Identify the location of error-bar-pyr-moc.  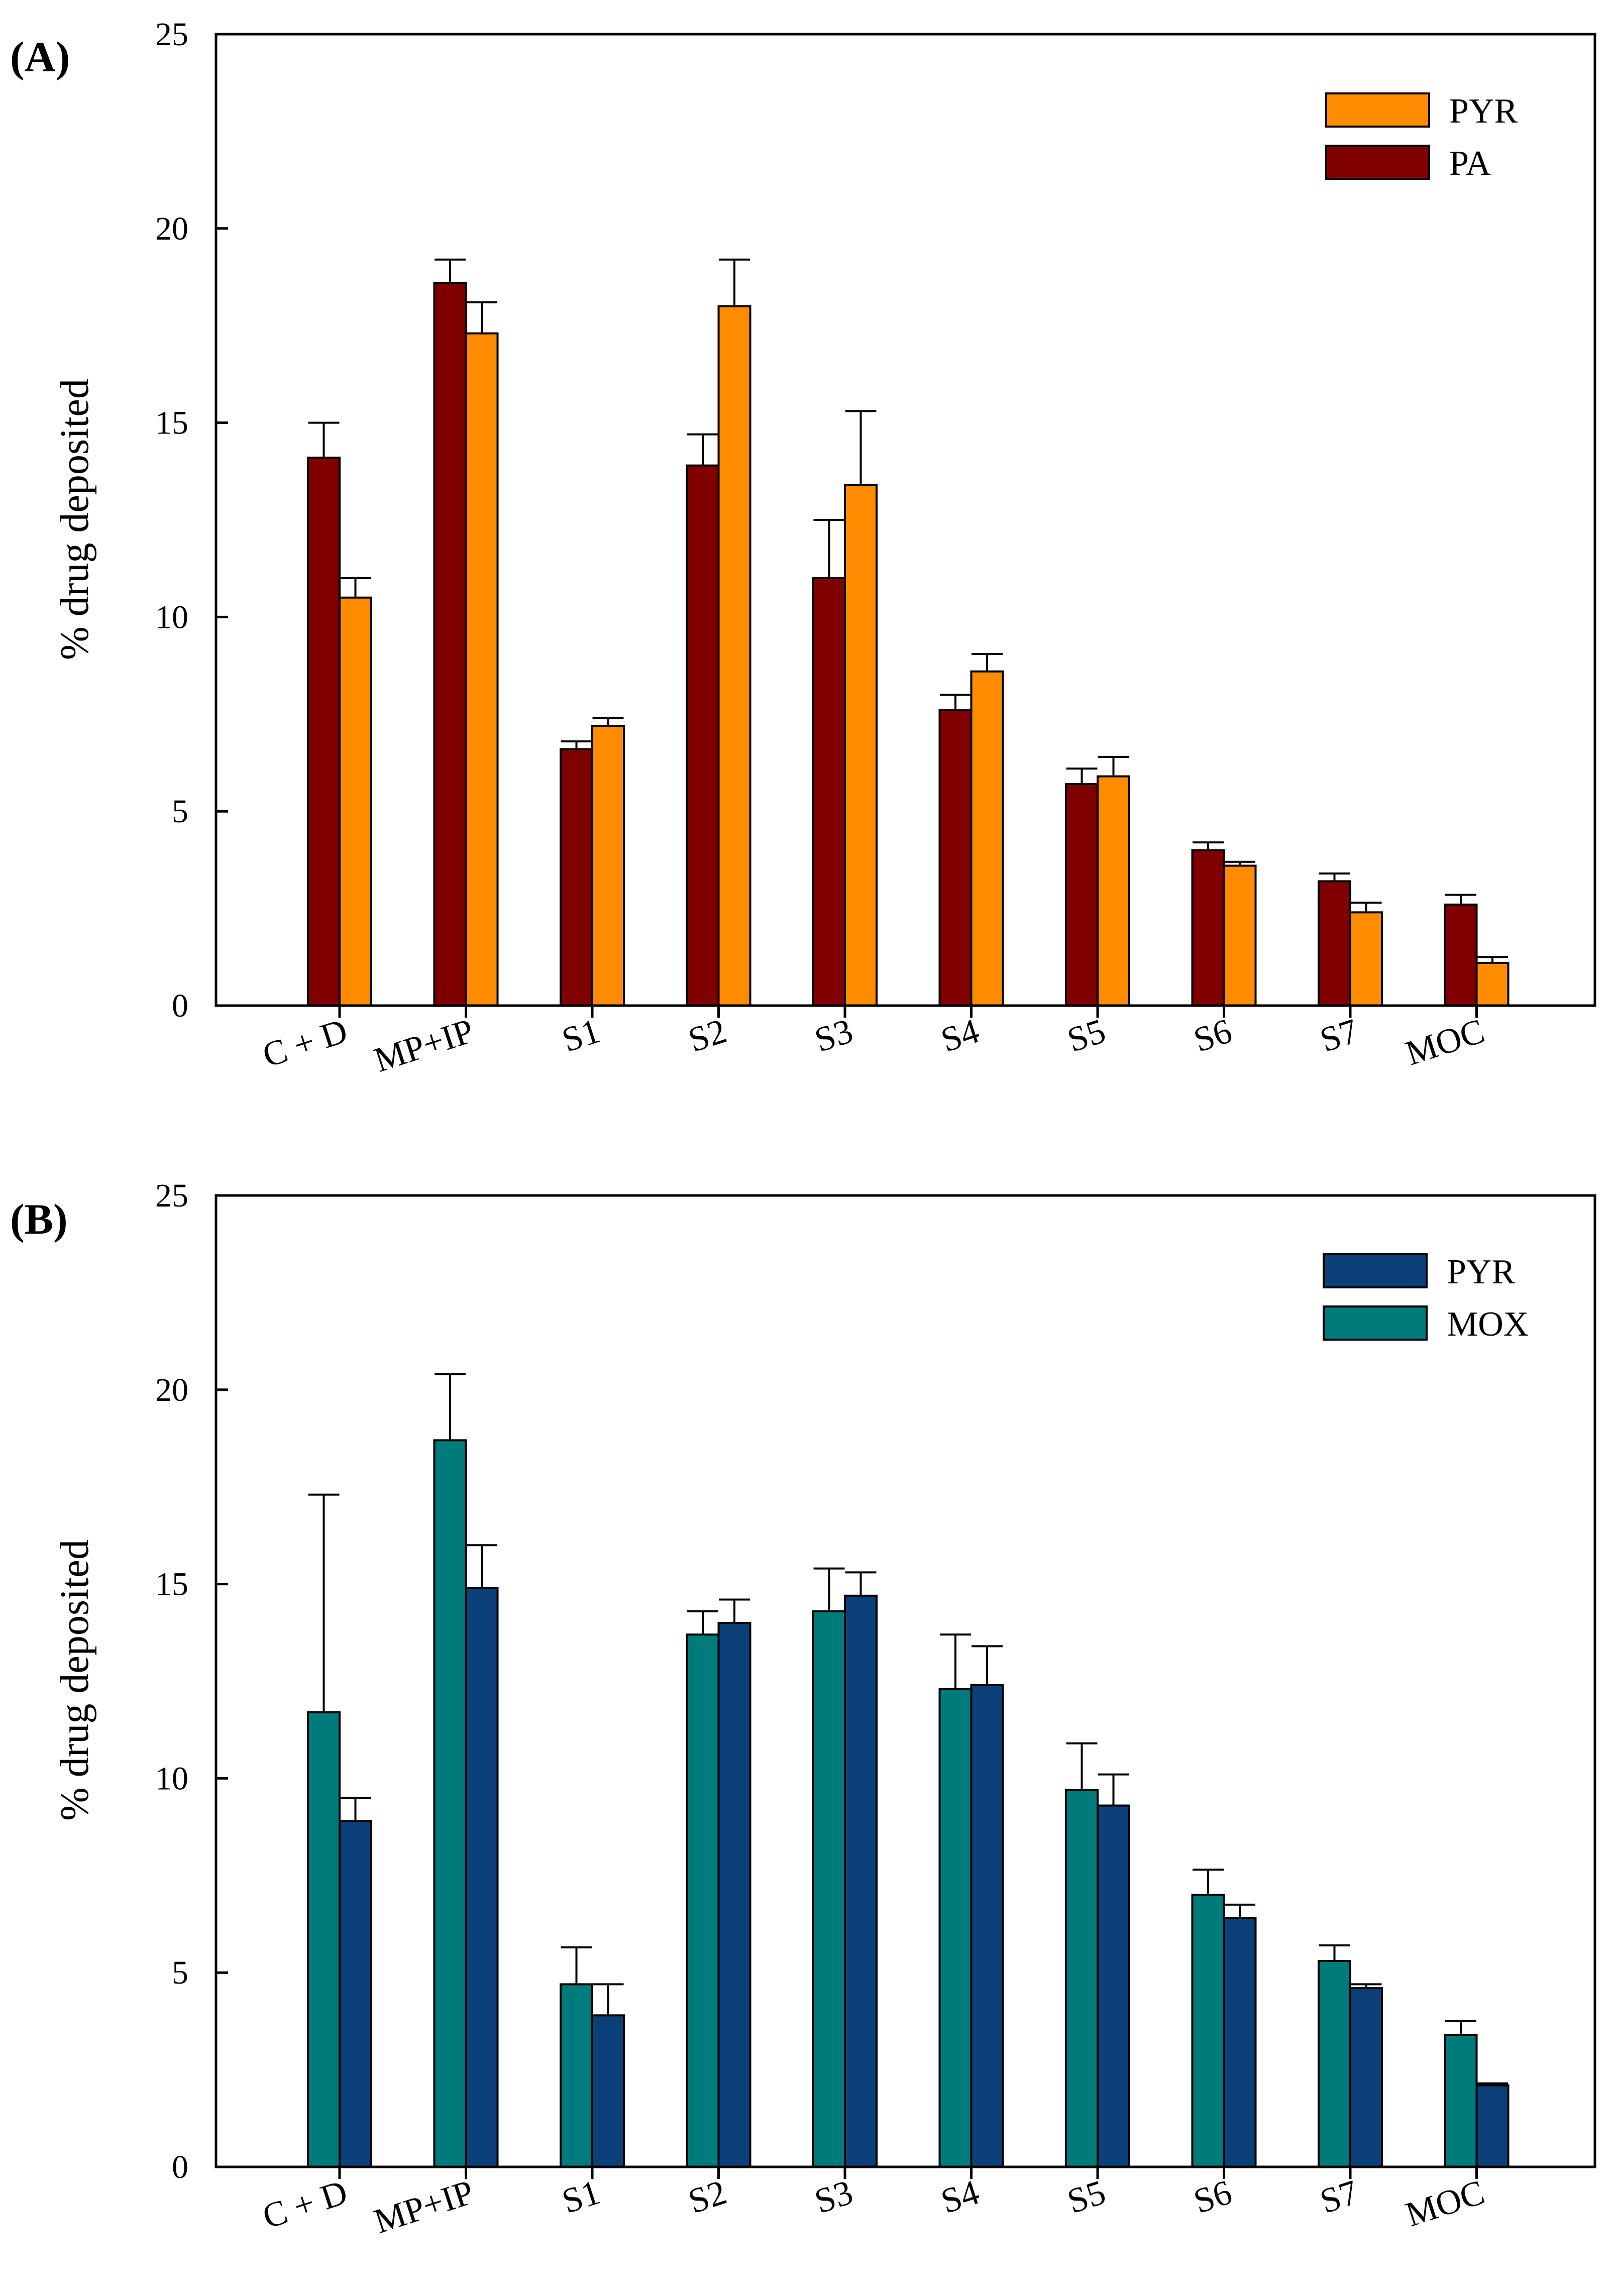
(1492, 2084).